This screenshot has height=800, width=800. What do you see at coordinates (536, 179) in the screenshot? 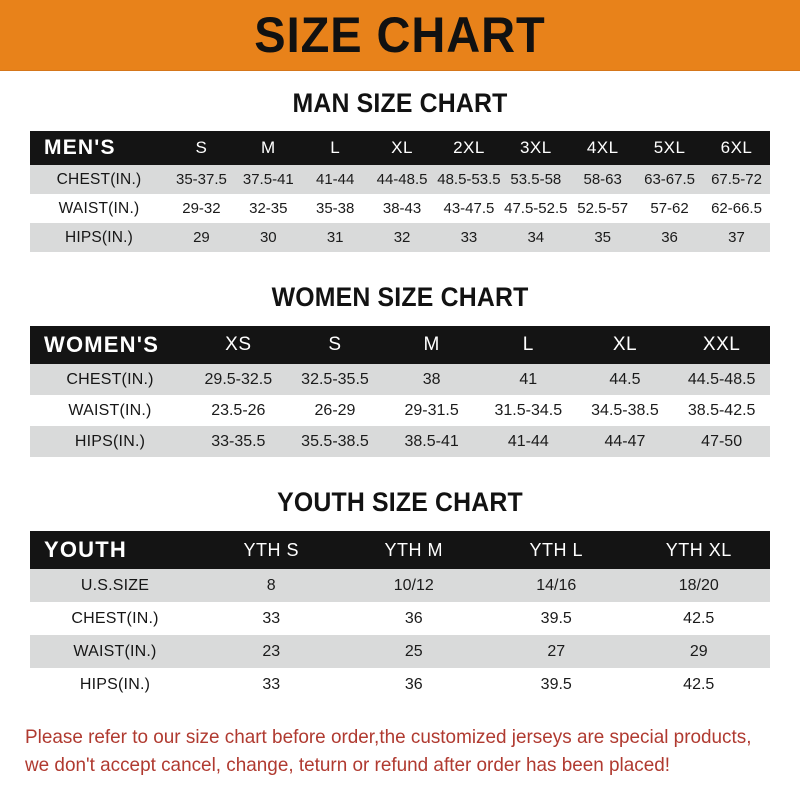
I see `man-chest-3xl: 53.5-58` at bounding box center [536, 179].